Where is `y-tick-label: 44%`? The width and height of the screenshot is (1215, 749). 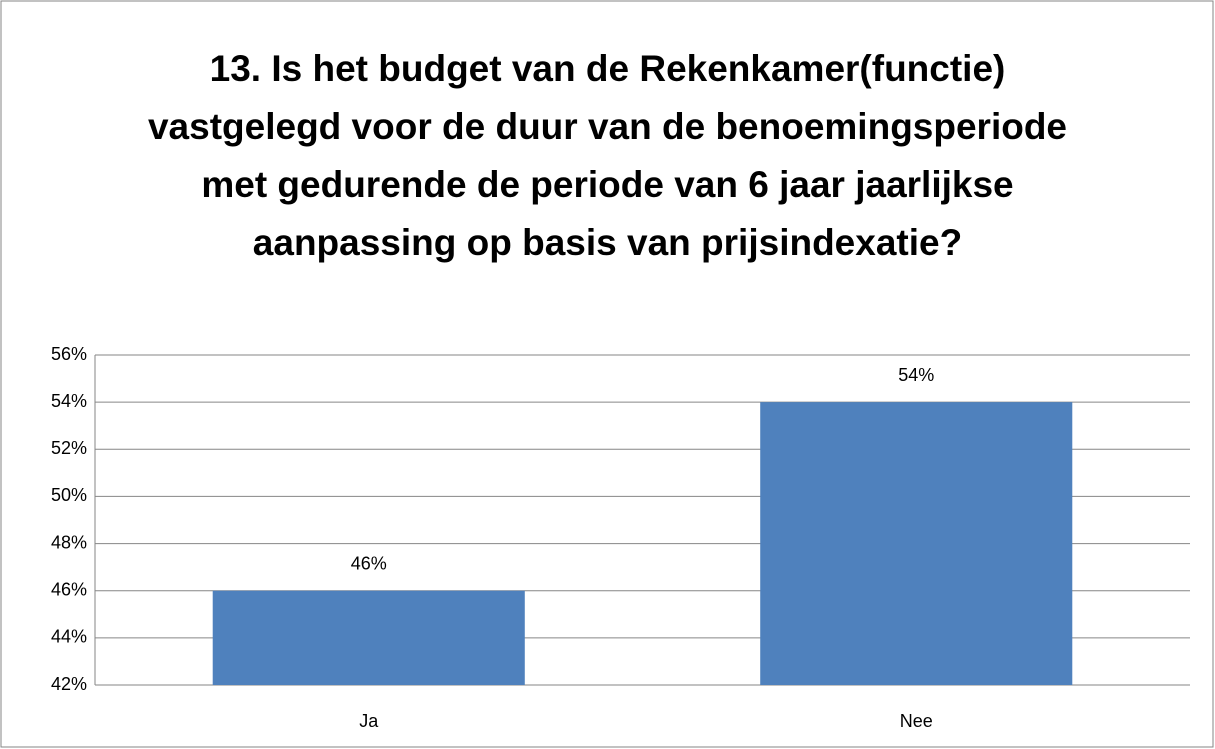
y-tick-label: 44% is located at coordinates (69, 637).